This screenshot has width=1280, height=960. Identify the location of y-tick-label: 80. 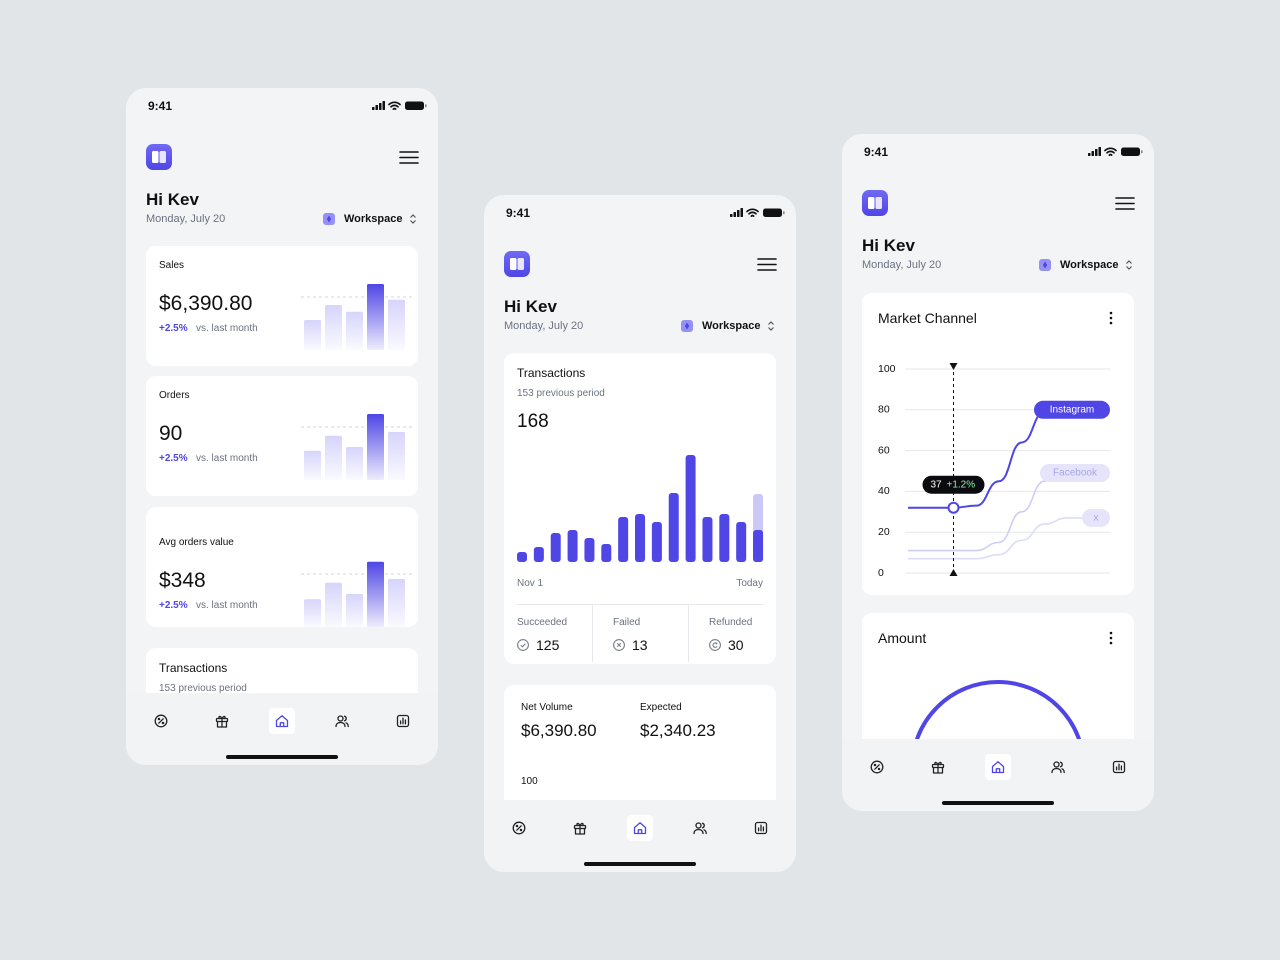
(884, 410).